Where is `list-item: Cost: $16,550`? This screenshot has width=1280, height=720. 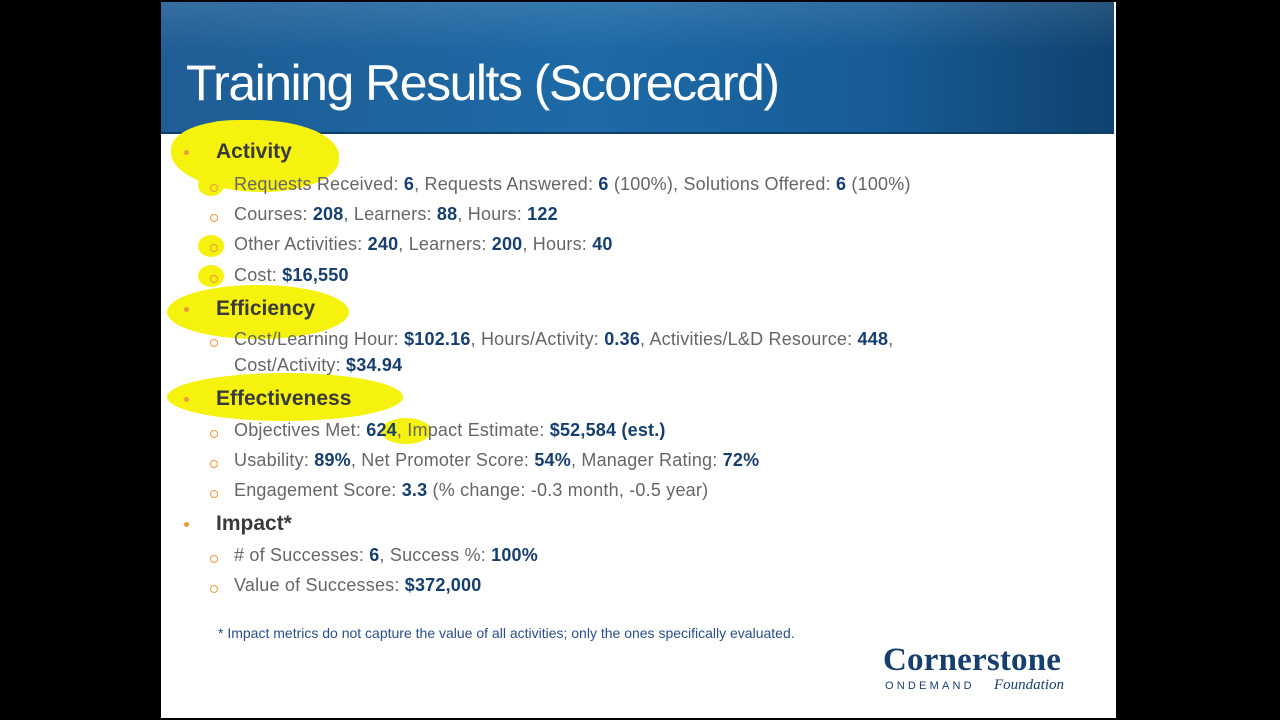 list-item: Cost: $16,550 is located at coordinates (291, 275).